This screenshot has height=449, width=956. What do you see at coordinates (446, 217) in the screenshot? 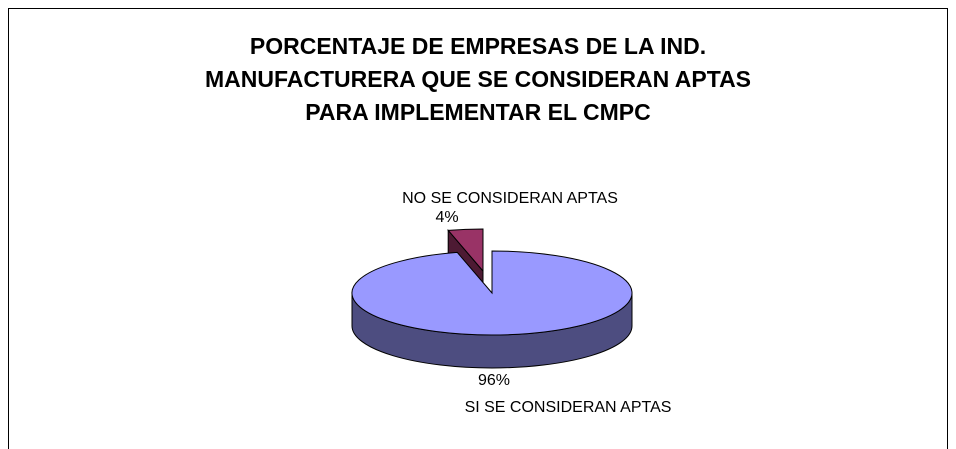
I see `data-label: 4%` at bounding box center [446, 217].